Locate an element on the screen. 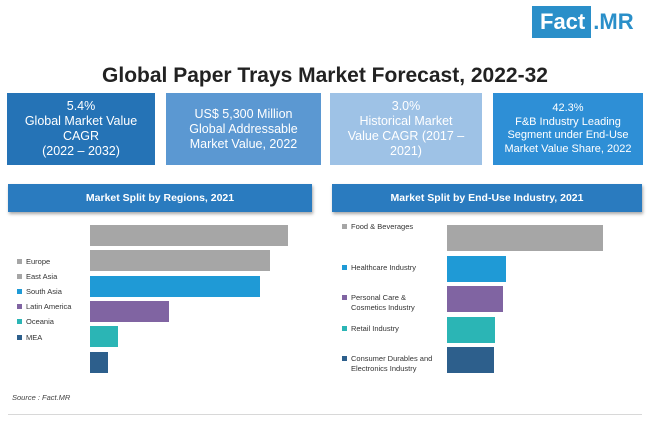 Image resolution: width=650 pixels, height=442 pixels. end-use-label-line: Electronics Industry is located at coordinates (384, 369).